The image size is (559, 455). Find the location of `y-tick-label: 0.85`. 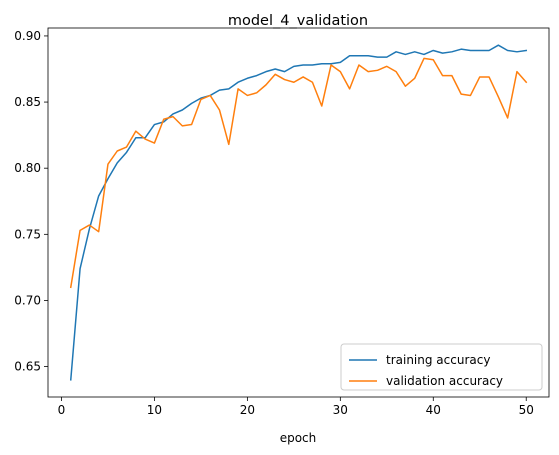

y-tick-label: 0.85 is located at coordinates (27, 102).